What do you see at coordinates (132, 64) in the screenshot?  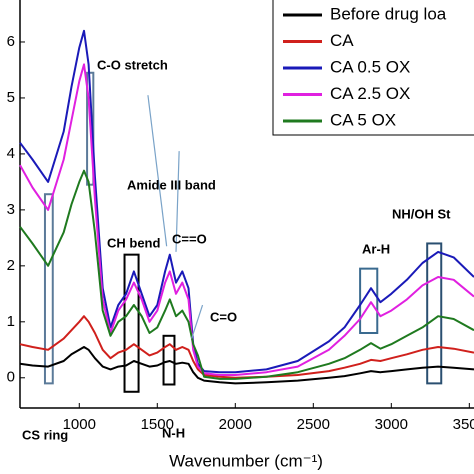 I see `annotation: C-O stretch` at bounding box center [132, 64].